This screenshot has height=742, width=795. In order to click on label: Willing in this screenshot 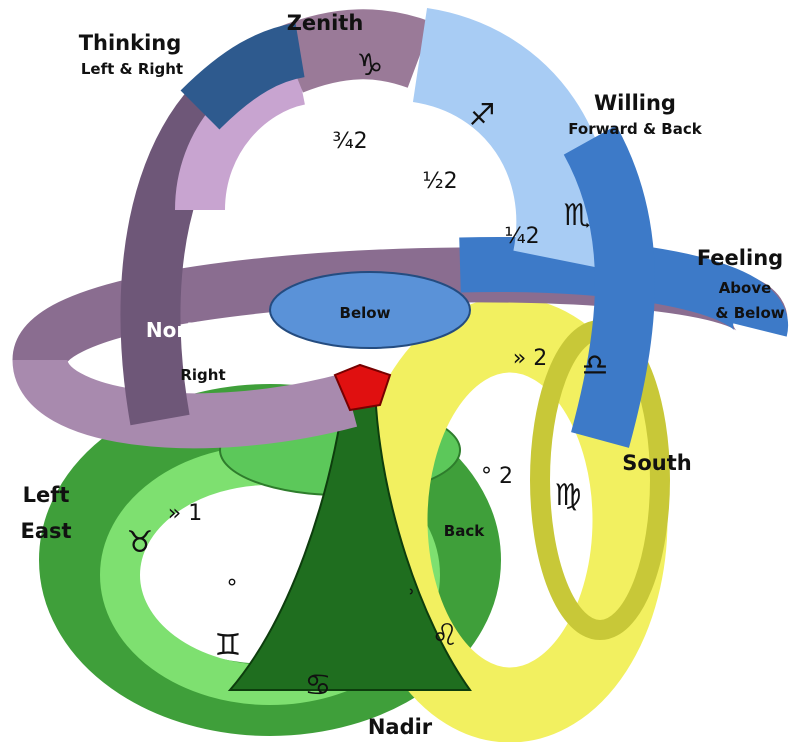, I will do `click(635, 103)`.